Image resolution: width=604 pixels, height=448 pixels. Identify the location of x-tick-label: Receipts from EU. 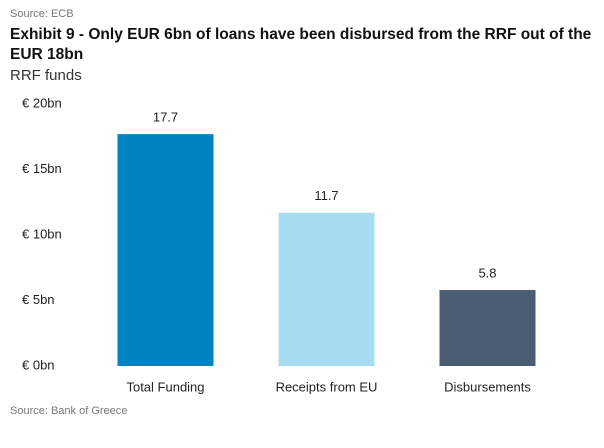
(327, 386).